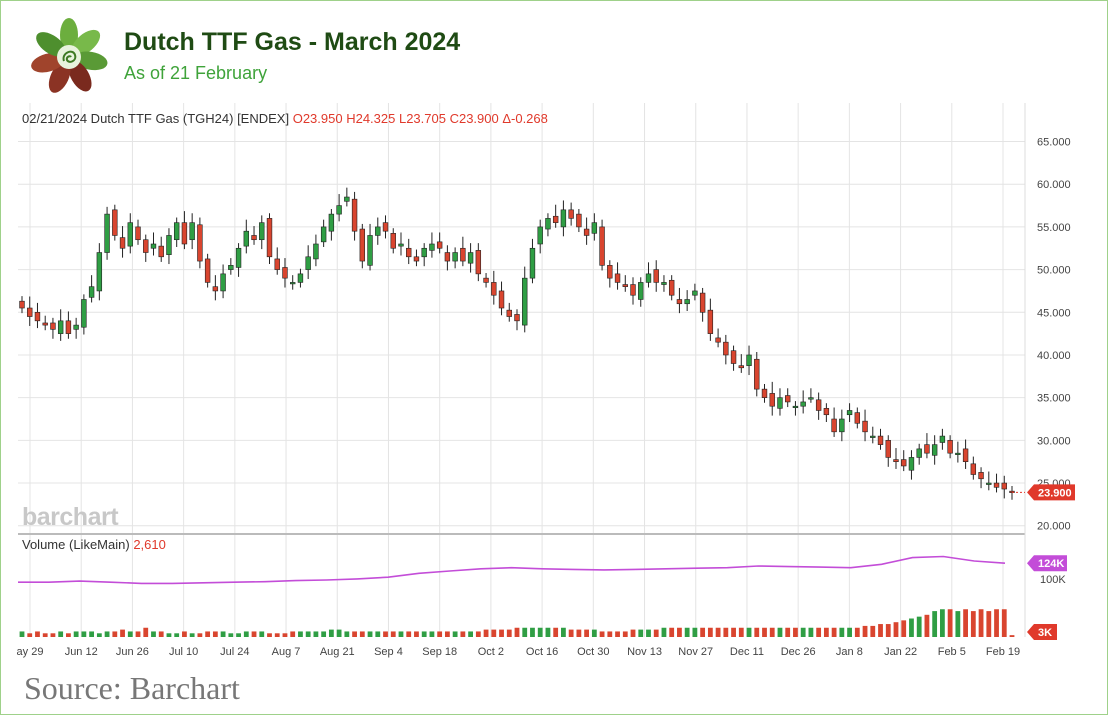 This screenshot has width=1108, height=715. I want to click on chart-subtitle: As of 21 February, so click(196, 73).